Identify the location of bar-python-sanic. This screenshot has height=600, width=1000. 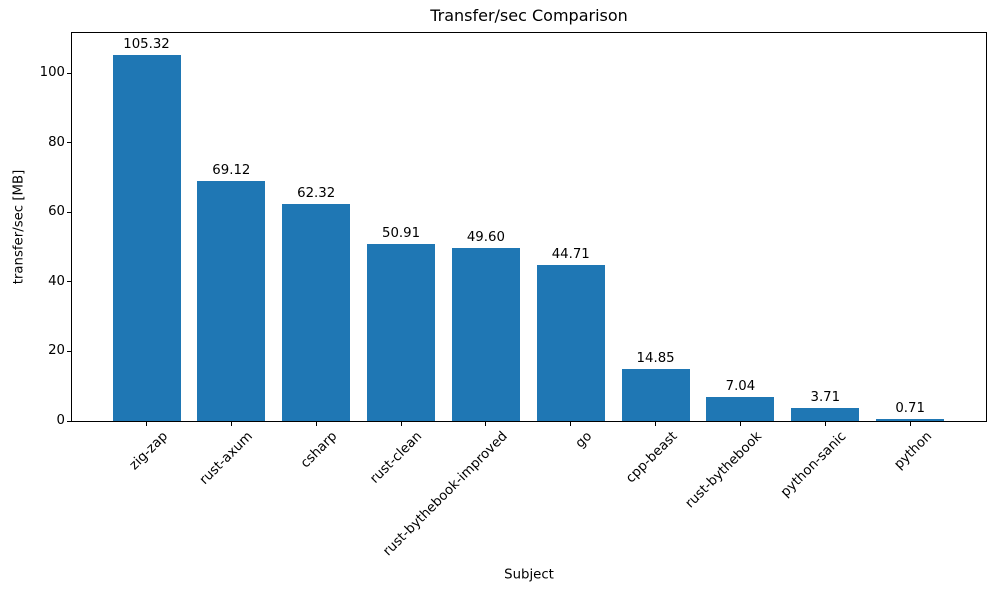
(825, 414).